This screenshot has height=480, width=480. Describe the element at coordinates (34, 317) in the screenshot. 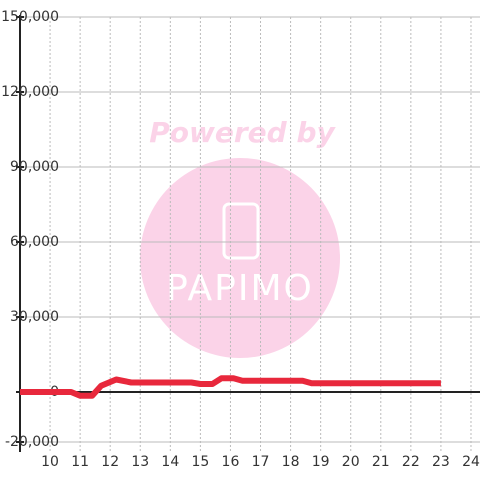

I see `y-tick-label: 30,000` at that location.